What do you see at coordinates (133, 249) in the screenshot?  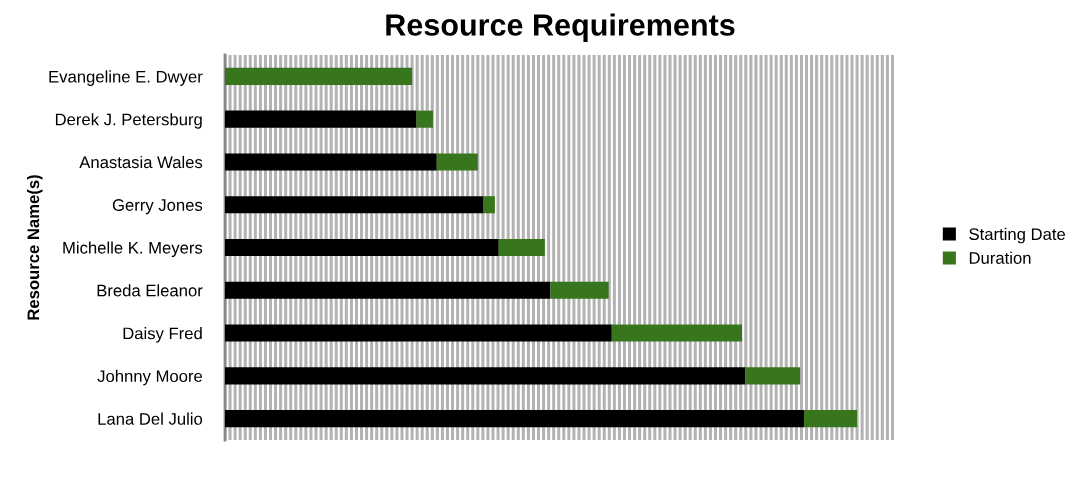 I see `y-tick-label: Michelle K. Meyers` at bounding box center [133, 249].